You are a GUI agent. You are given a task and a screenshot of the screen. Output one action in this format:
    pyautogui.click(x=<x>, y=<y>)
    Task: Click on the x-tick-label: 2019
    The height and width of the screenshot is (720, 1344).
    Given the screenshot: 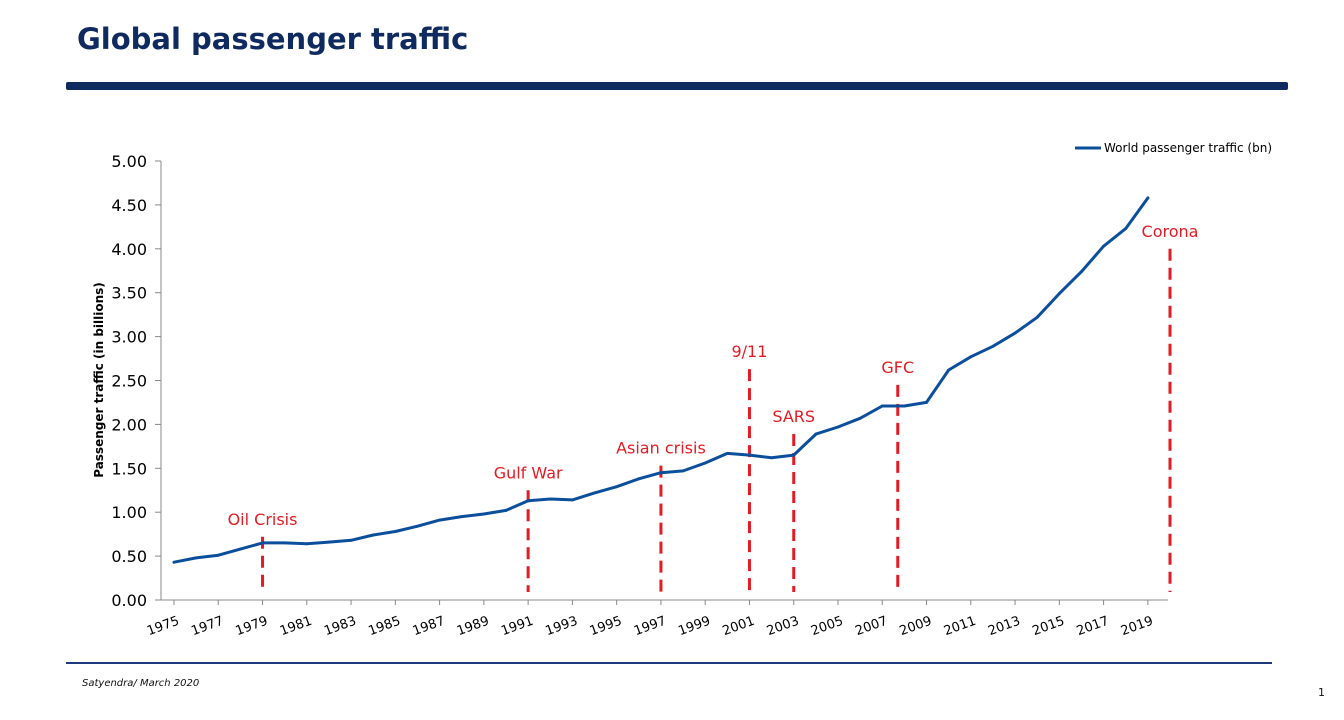 What is the action you would take?
    pyautogui.click(x=1137, y=626)
    